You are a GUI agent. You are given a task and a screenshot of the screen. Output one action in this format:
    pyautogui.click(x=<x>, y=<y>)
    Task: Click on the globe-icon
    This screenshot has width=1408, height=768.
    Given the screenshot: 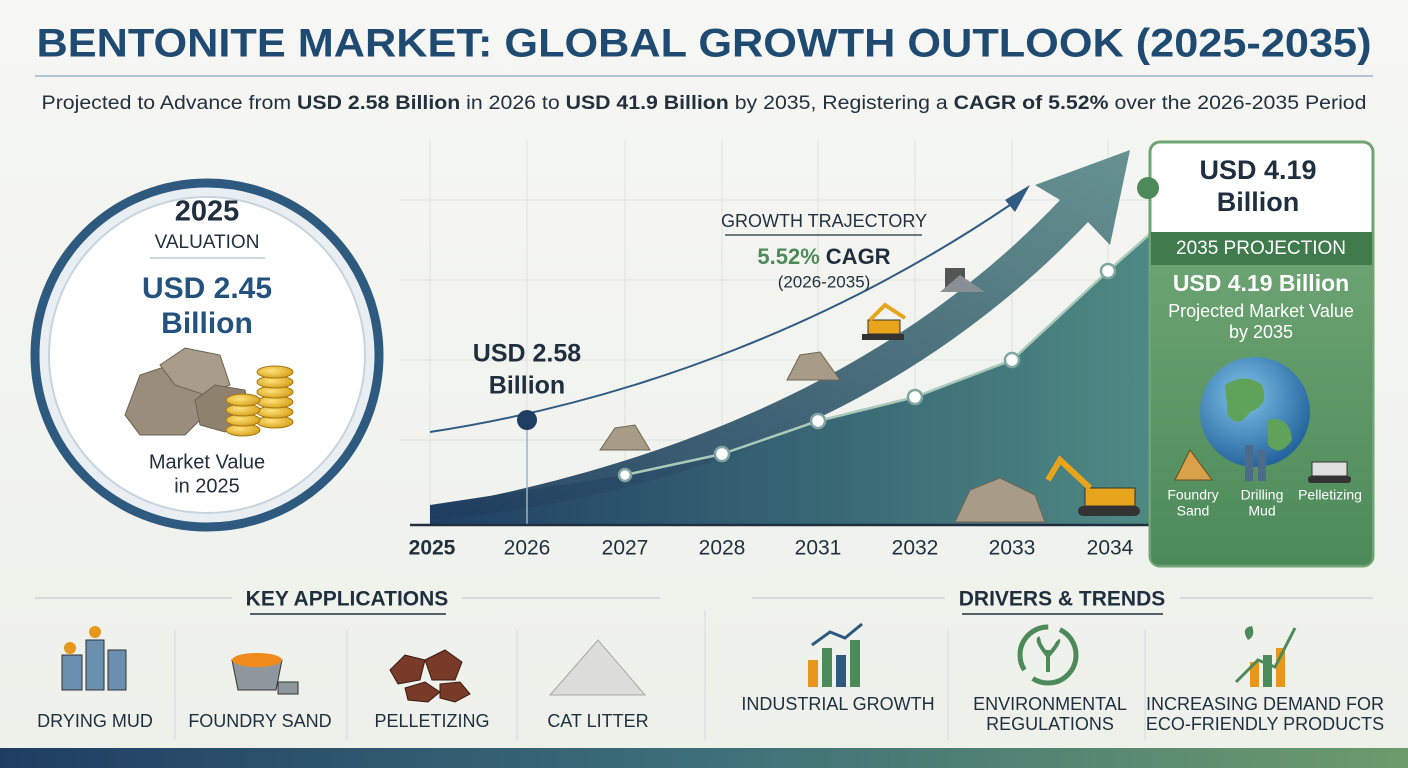 What is the action you would take?
    pyautogui.click(x=1255, y=412)
    